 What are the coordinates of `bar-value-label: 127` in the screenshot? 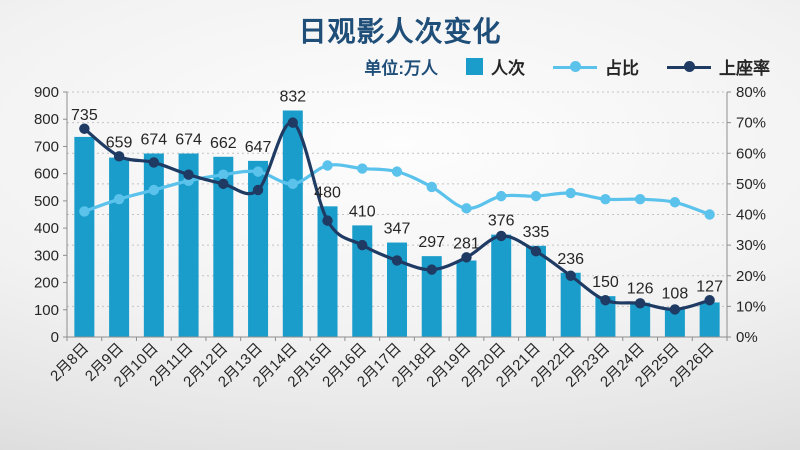 It's located at (709, 286).